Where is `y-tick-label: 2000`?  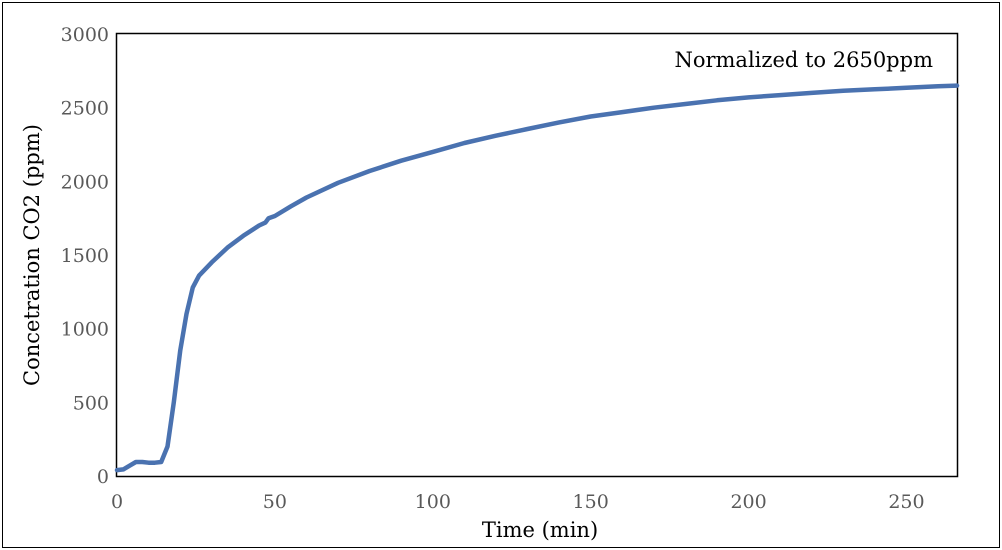
y-tick-label: 2000 is located at coordinates (85, 182).